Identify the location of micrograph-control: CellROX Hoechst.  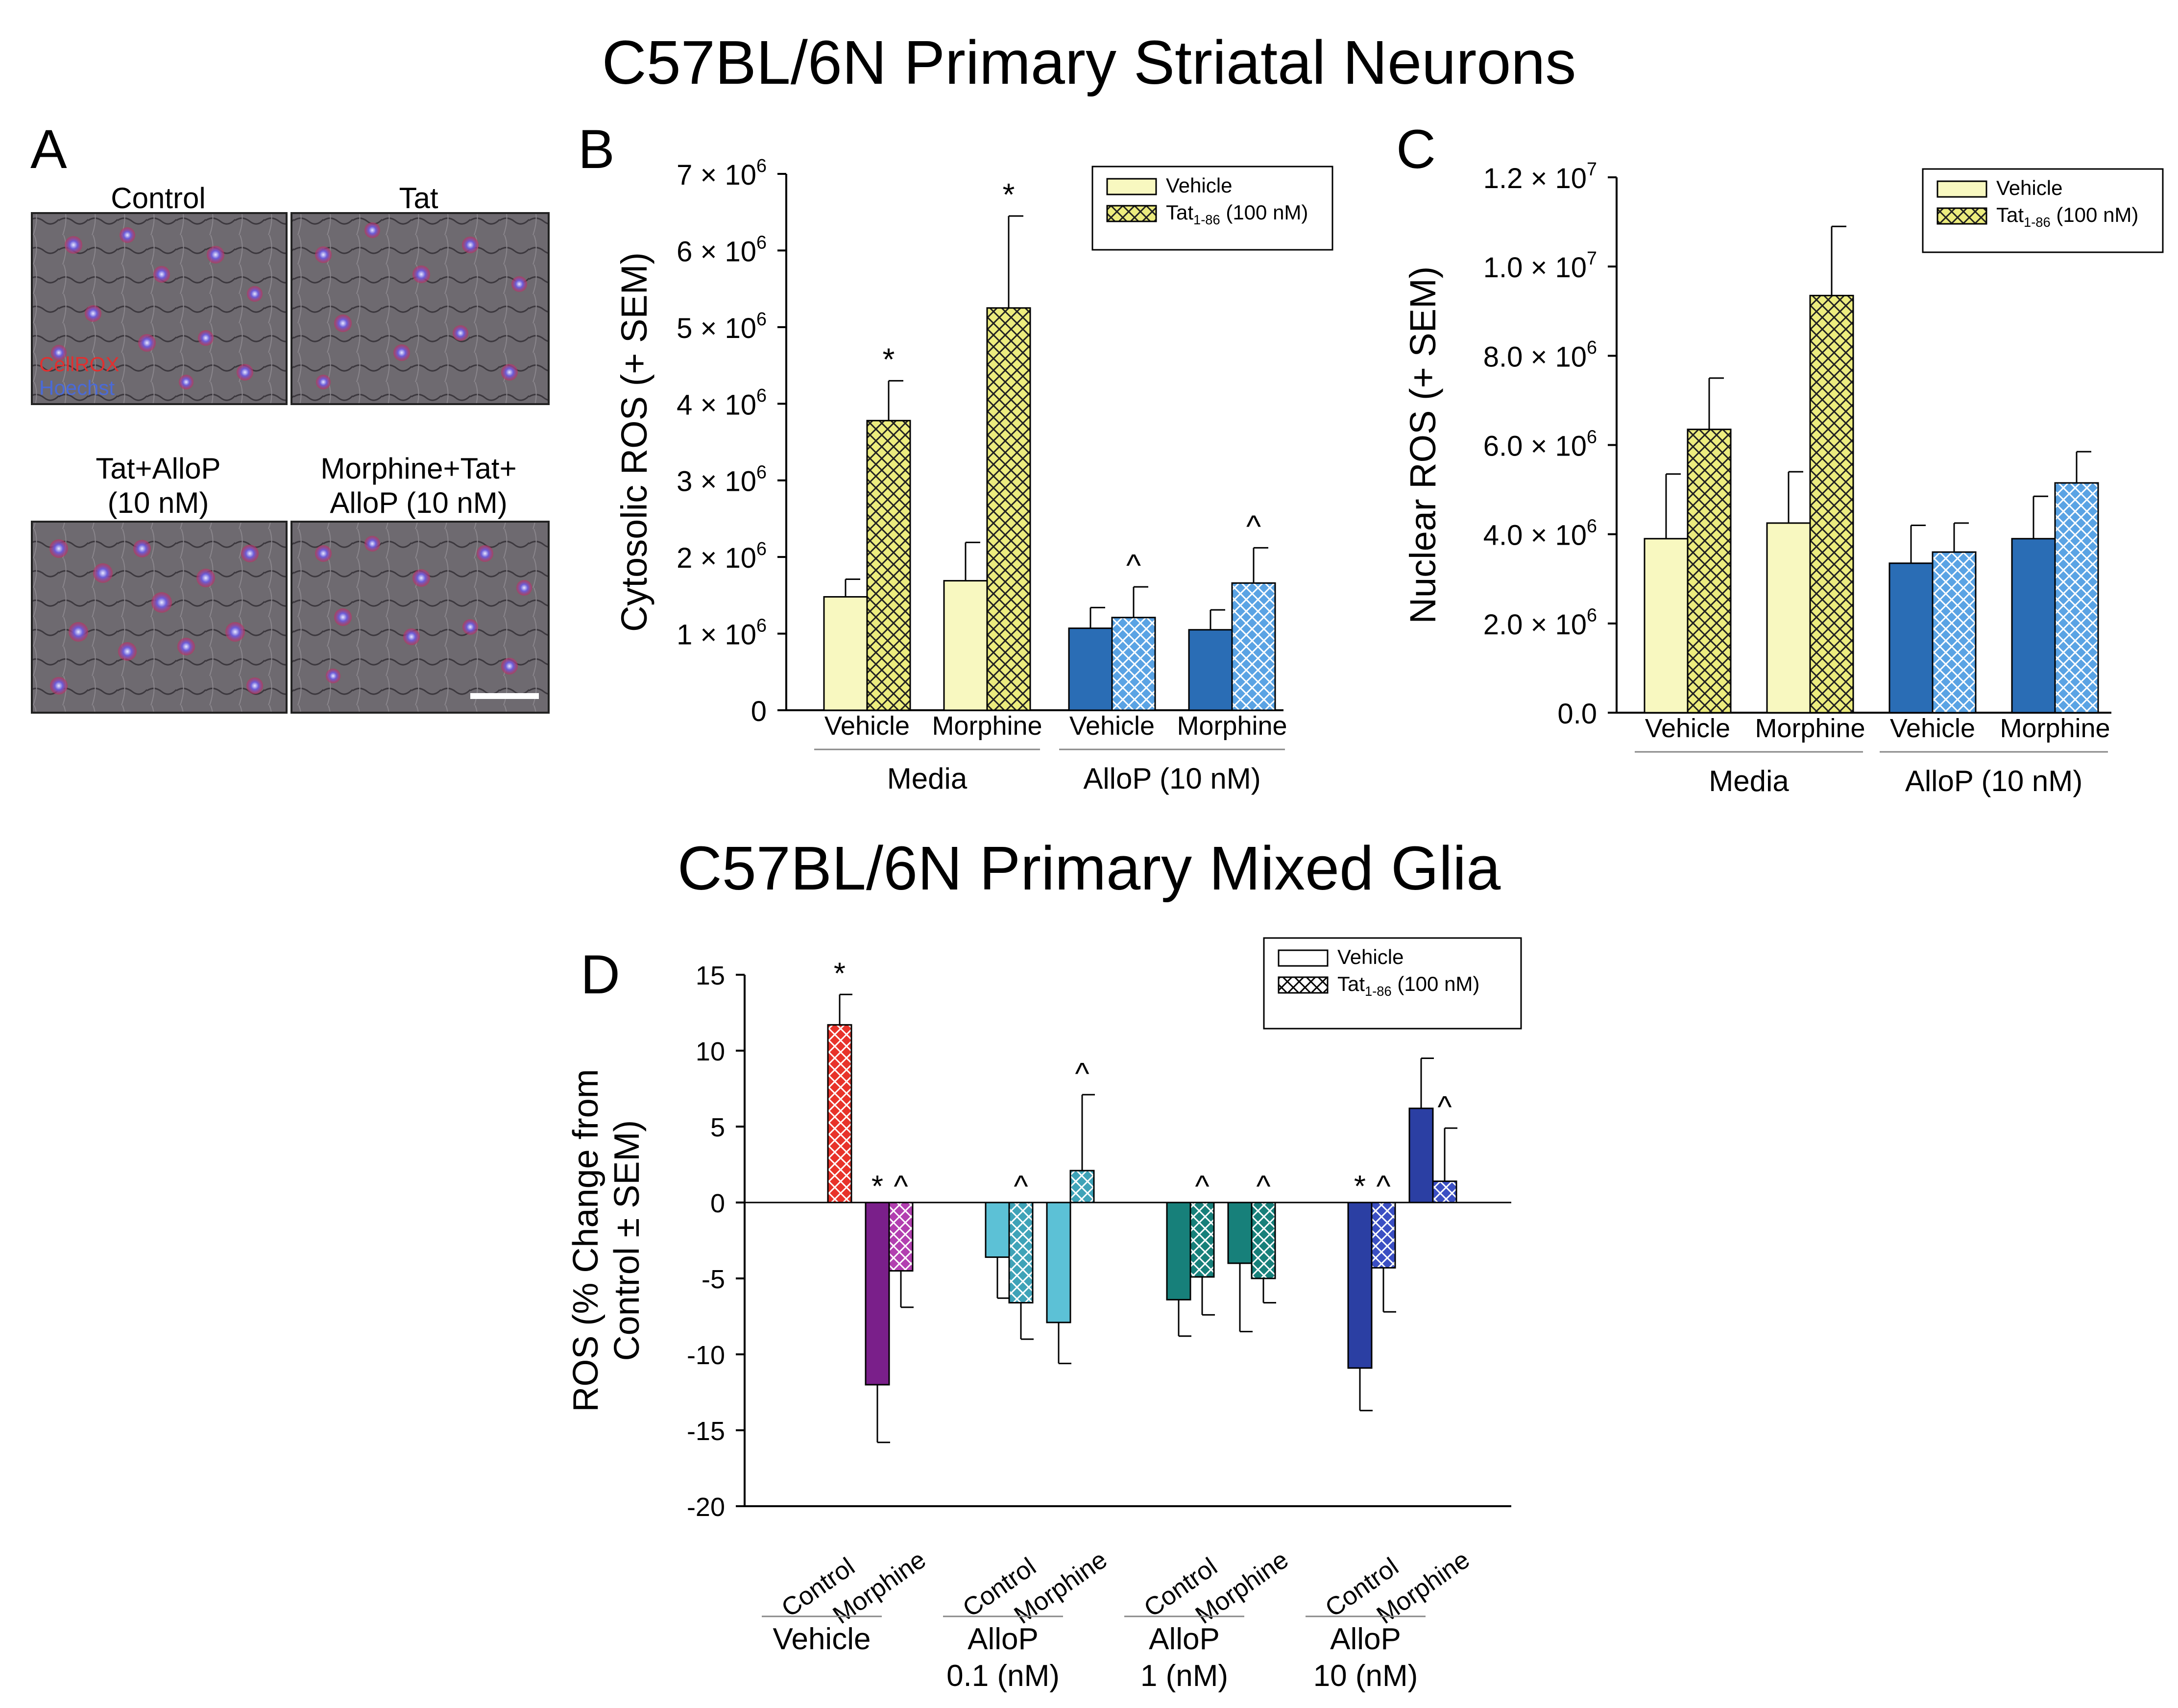
(160, 308).